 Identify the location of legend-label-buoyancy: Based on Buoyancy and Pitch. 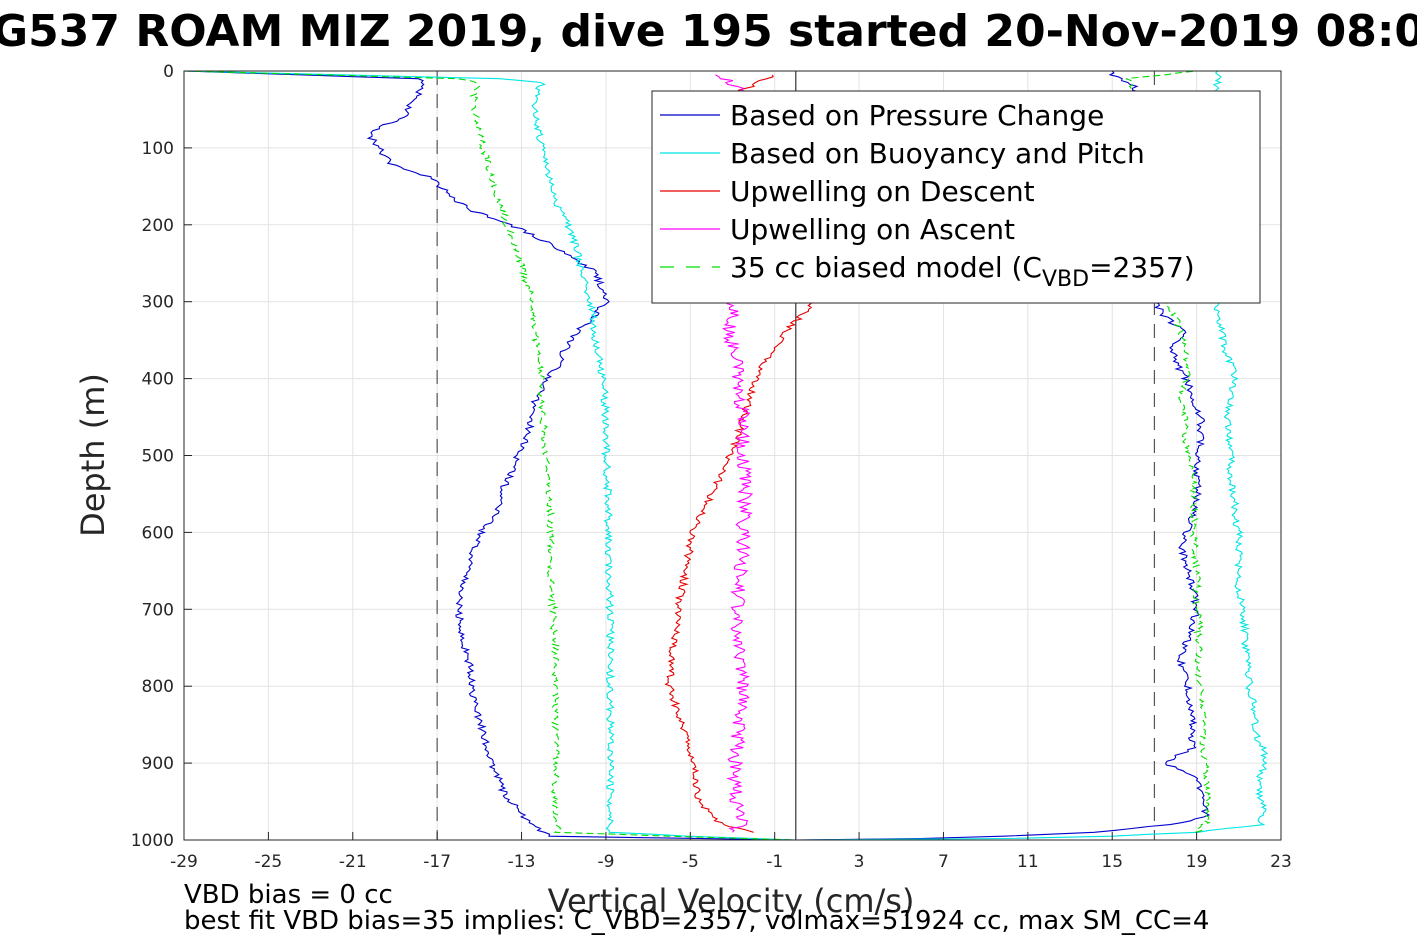
(937, 153).